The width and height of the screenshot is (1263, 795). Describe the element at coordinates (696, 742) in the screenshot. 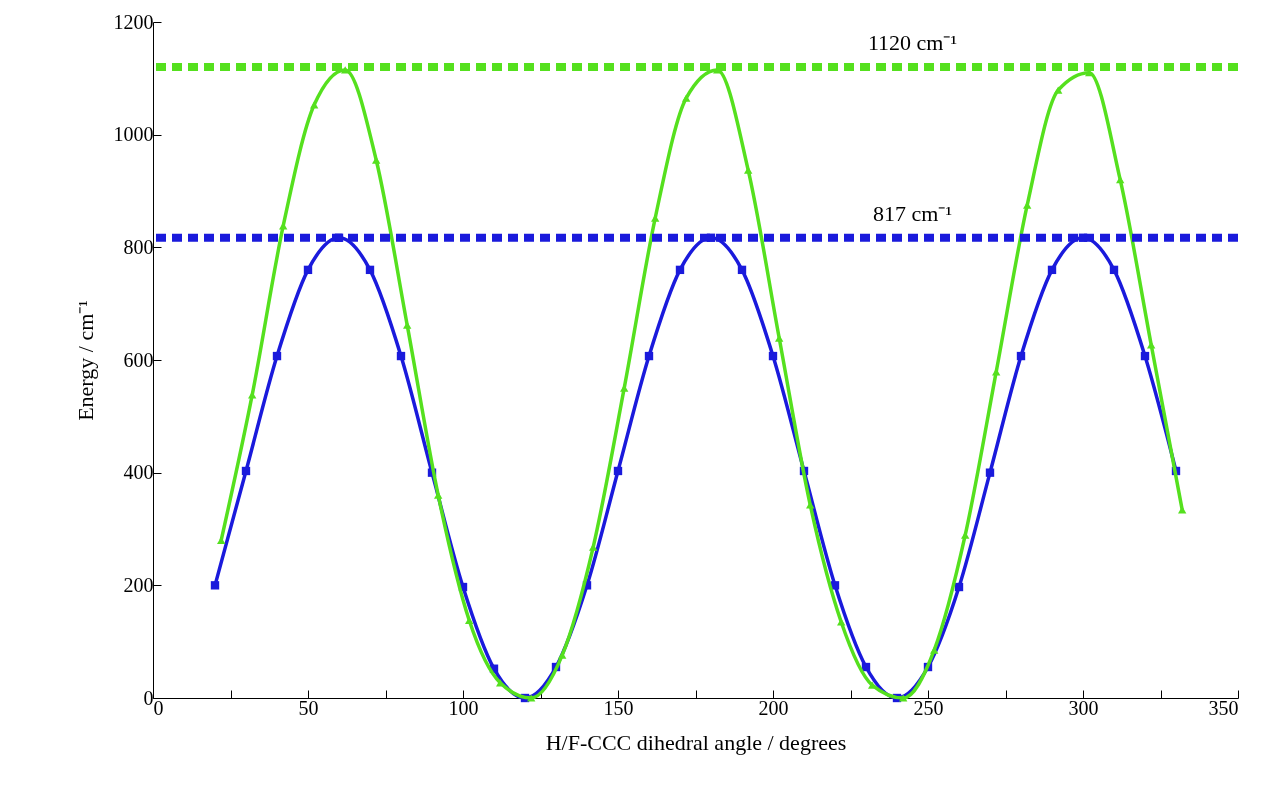

I see `x-axis-title: H/F-CCC dihedral angle / degrees` at that location.